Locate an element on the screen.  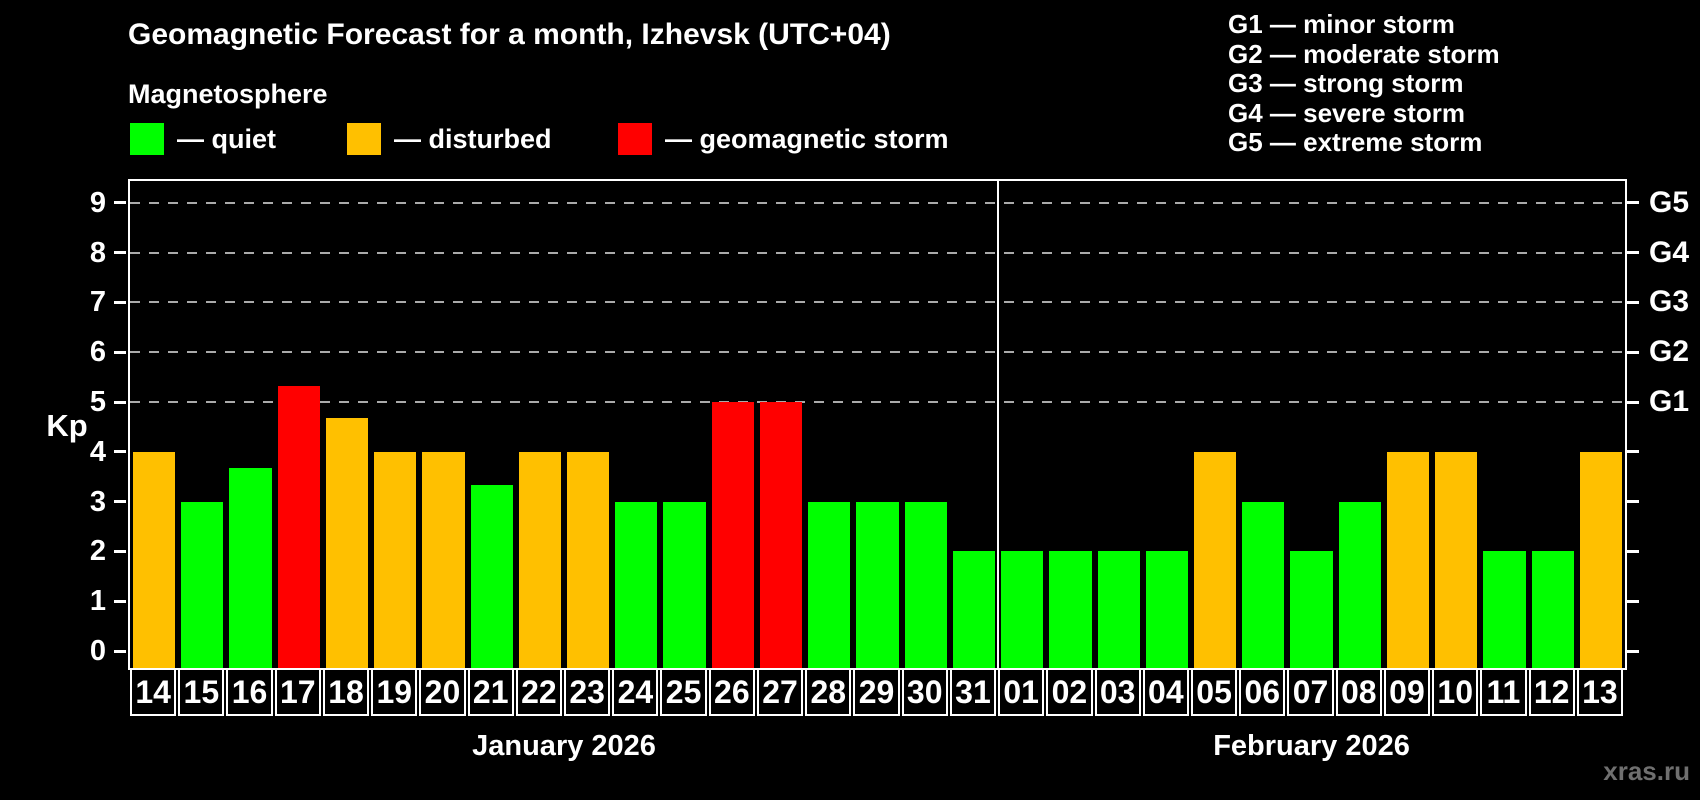
kp-tick-label: 3 is located at coordinates (97, 501).